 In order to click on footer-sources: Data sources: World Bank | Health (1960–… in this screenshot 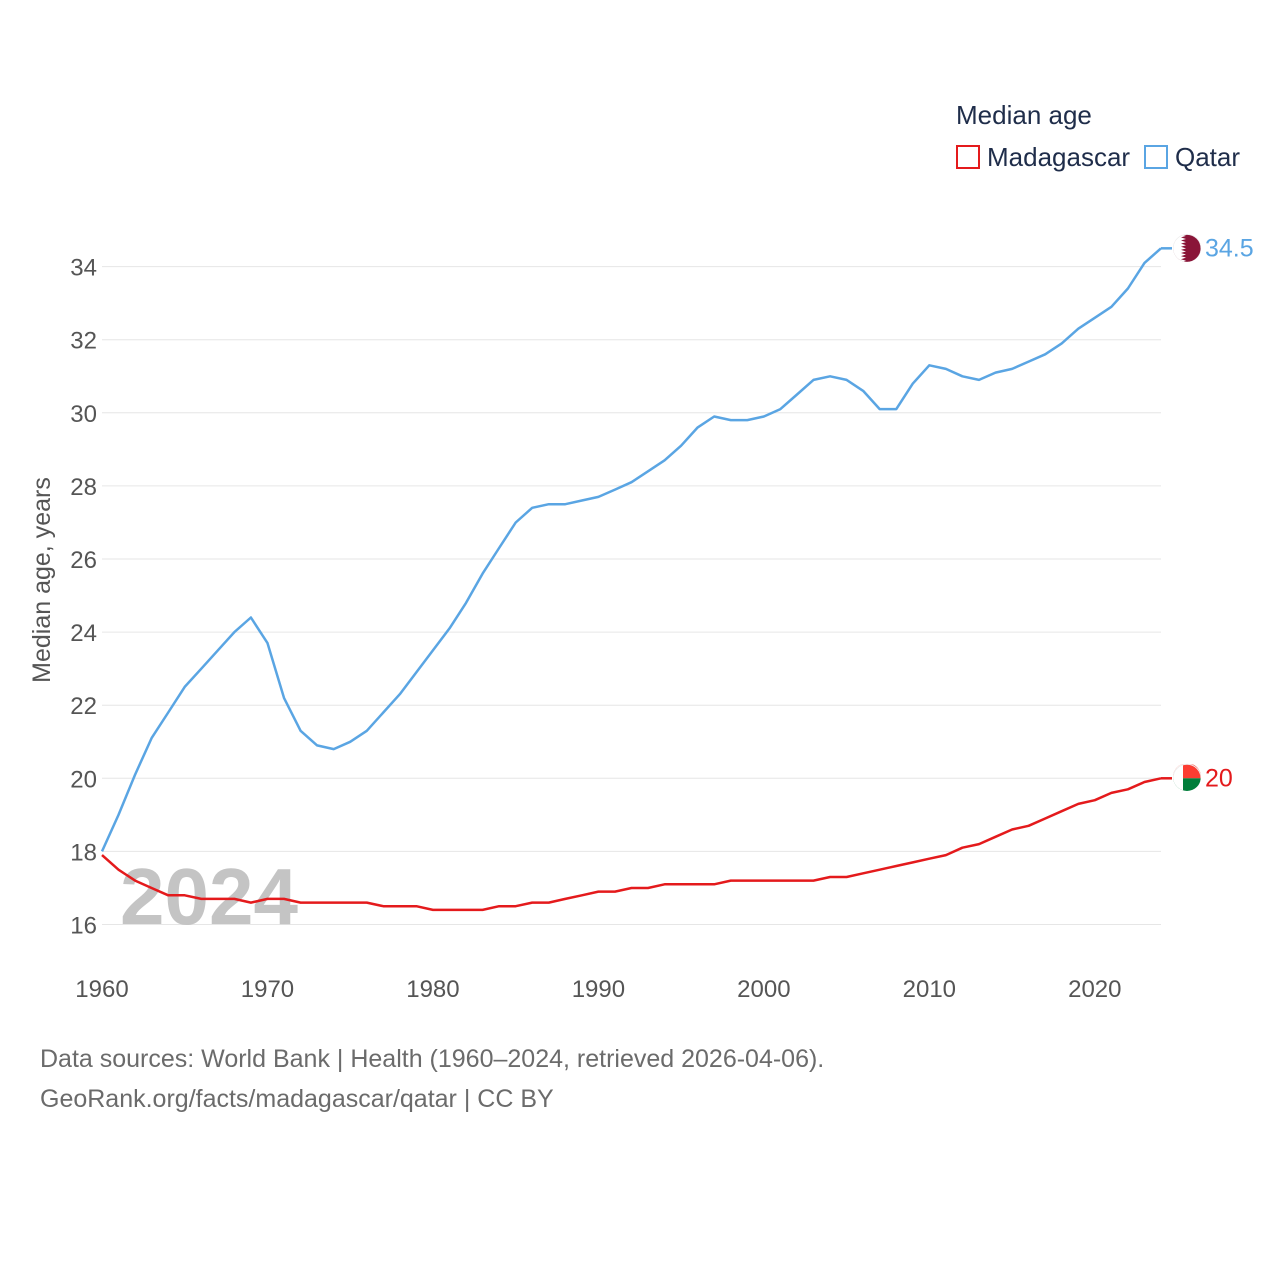, I will do `click(432, 1059)`.